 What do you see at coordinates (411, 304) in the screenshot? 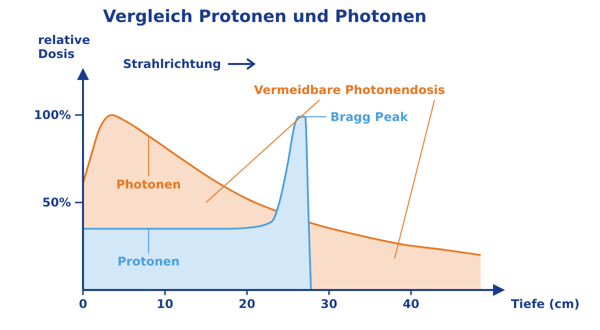
I see `x-tick-label: 40` at bounding box center [411, 304].